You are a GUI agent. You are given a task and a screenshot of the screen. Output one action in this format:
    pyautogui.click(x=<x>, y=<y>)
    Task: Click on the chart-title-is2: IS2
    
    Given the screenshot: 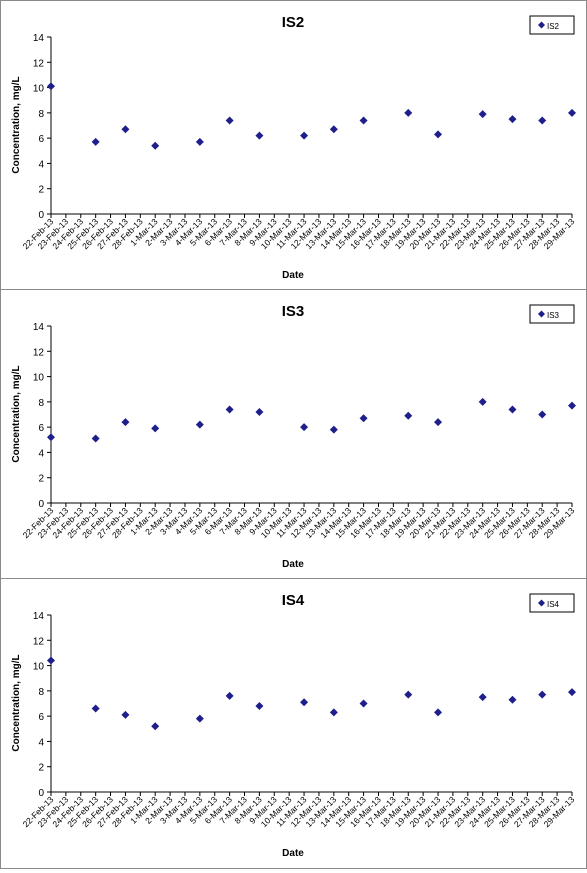 What is the action you would take?
    pyautogui.click(x=293, y=22)
    